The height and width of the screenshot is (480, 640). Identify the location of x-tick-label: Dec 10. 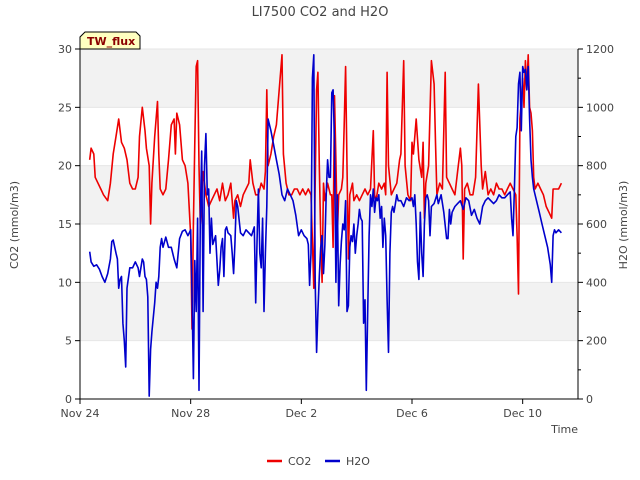
(522, 413).